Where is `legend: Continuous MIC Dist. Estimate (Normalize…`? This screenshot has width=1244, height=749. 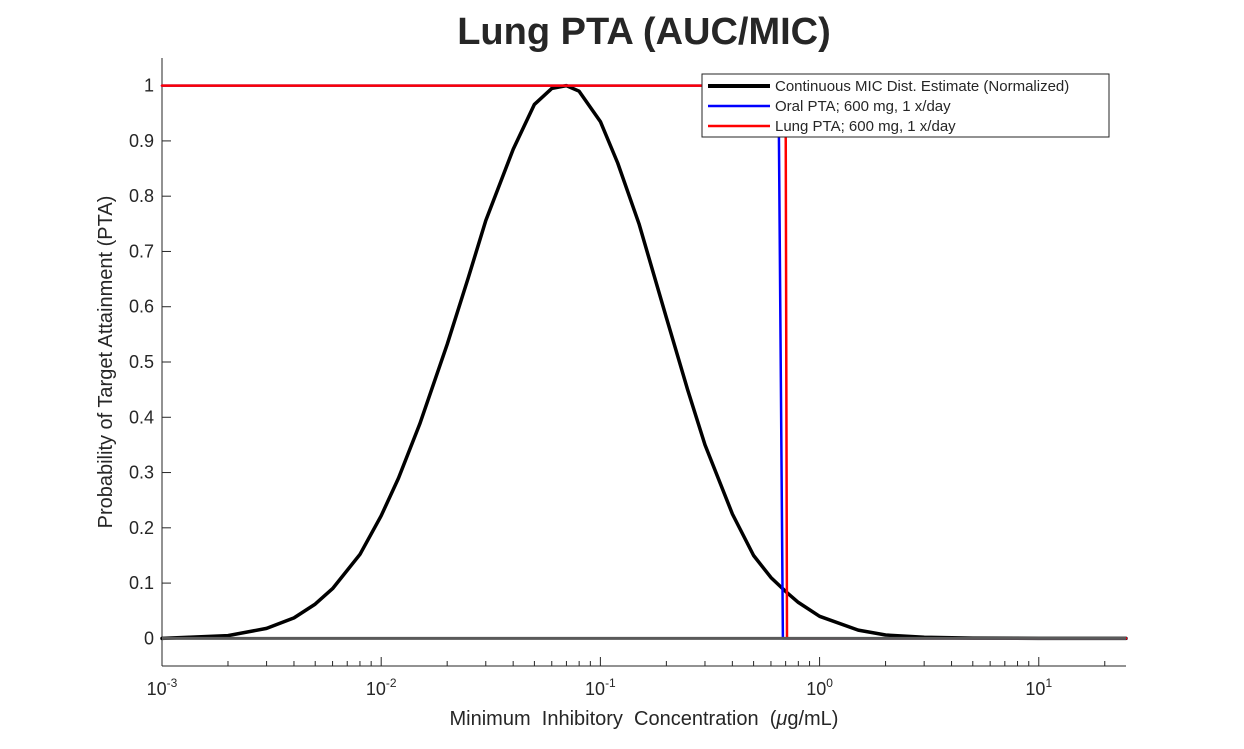 legend: Continuous MIC Dist. Estimate (Normalize… is located at coordinates (905, 105).